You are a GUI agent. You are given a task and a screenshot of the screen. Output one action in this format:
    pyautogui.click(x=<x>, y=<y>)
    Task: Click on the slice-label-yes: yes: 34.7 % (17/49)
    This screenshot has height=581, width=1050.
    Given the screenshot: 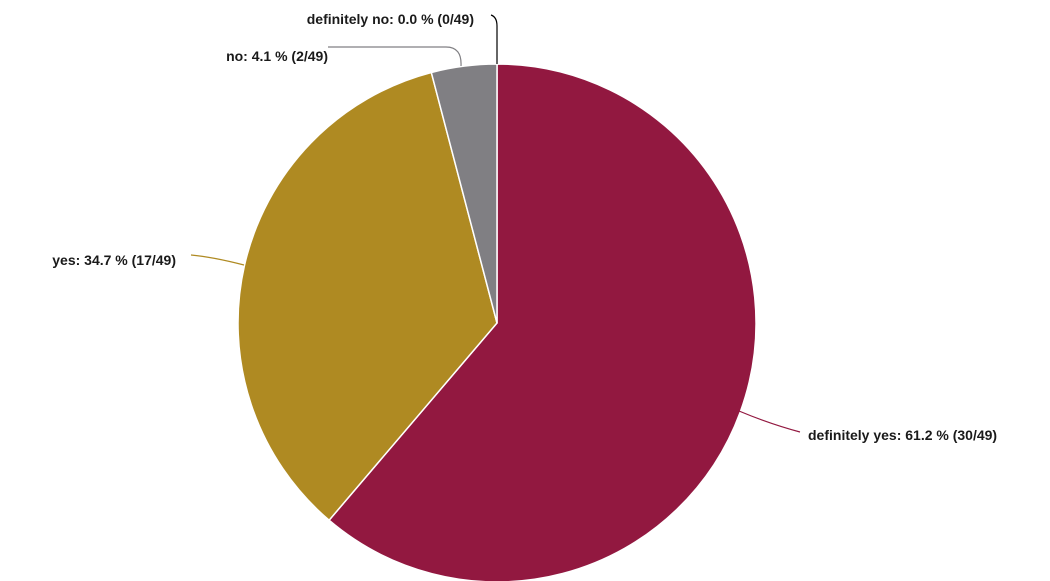 What is the action you would take?
    pyautogui.click(x=114, y=260)
    